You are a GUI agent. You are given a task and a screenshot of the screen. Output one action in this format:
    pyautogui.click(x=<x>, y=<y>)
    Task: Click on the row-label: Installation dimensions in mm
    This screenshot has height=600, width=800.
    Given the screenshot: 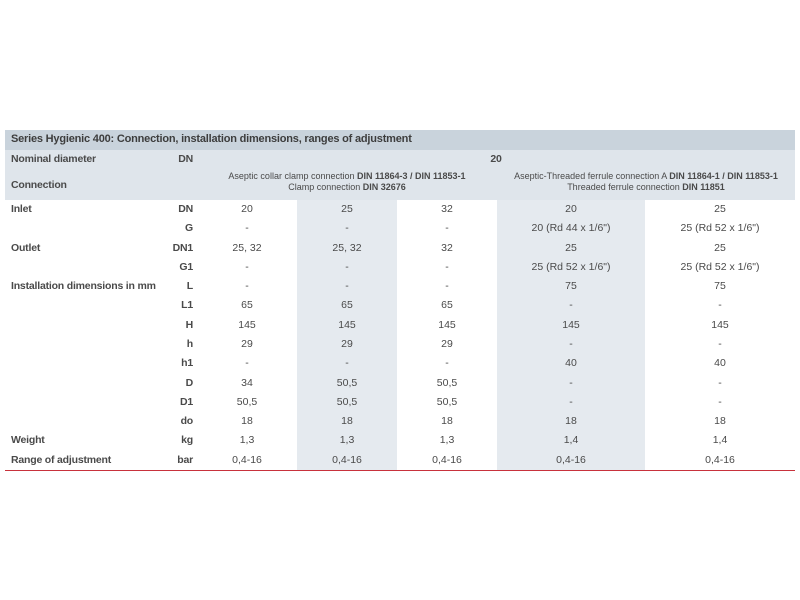 What is the action you would take?
    pyautogui.click(x=83, y=286)
    